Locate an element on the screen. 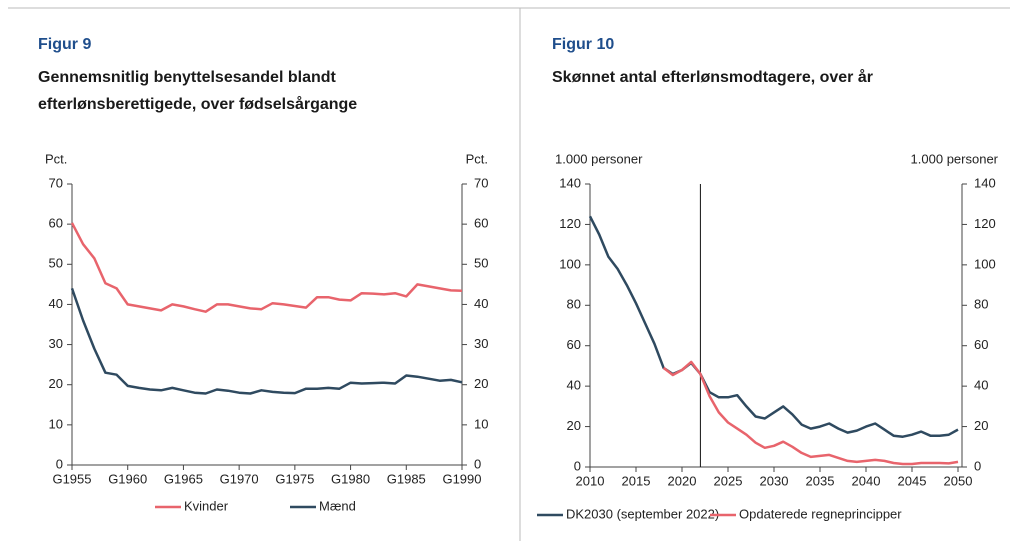 This screenshot has height=541, width=1018. x-tick-label: G1975 is located at coordinates (294, 478).